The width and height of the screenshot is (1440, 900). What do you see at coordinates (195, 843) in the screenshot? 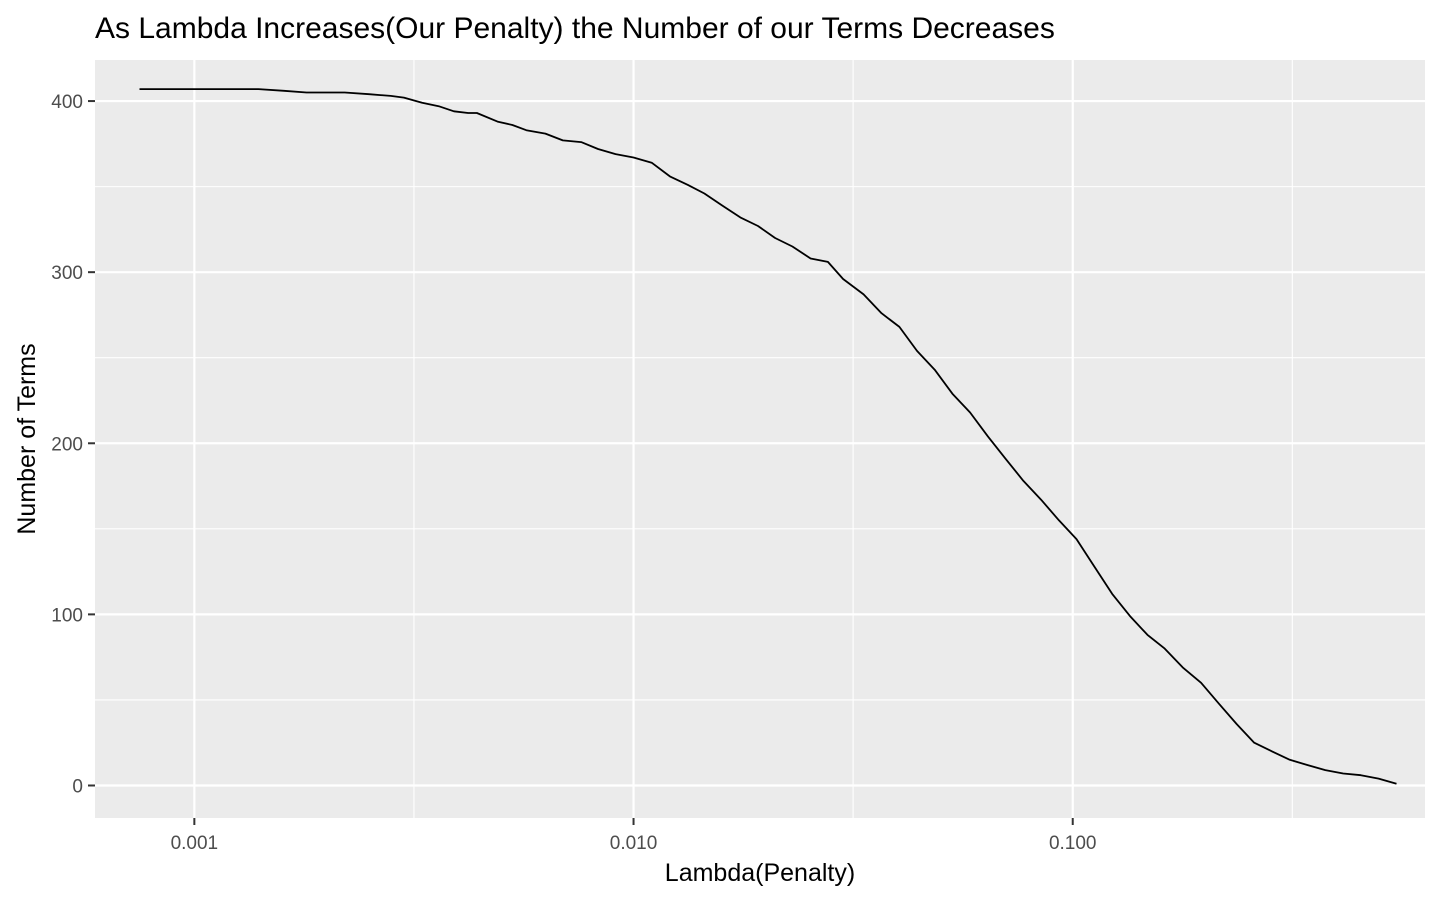
I see `x-tick-label-0: 0.001` at bounding box center [195, 843].